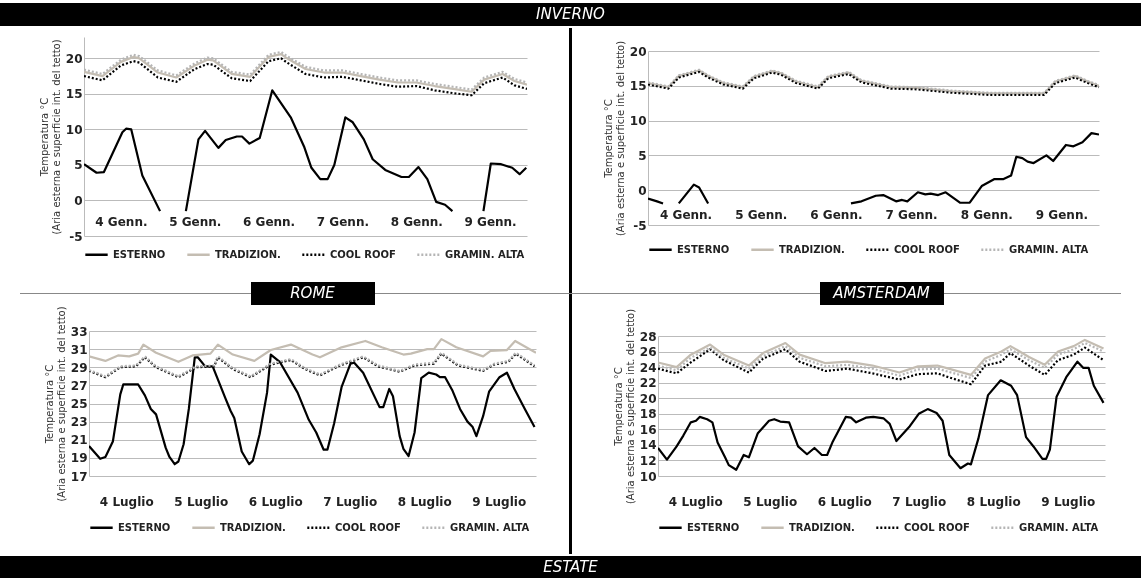 Image resolution: width=1141 pixels, height=578 pixels. Describe the element at coordinates (79, 385) in the screenshot. I see `y-tick-label: 27` at that location.